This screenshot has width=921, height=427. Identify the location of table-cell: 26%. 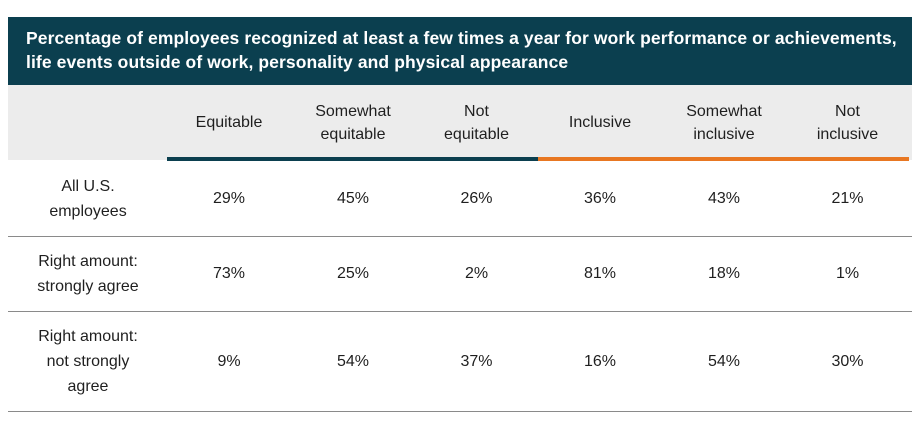
(476, 198).